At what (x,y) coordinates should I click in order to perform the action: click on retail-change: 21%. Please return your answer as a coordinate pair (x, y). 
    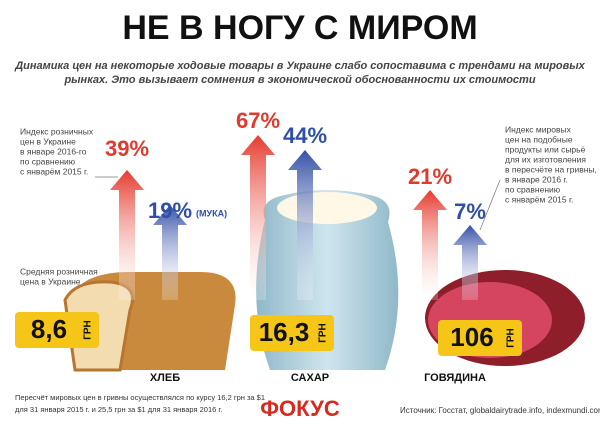
    Looking at the image, I should click on (430, 176).